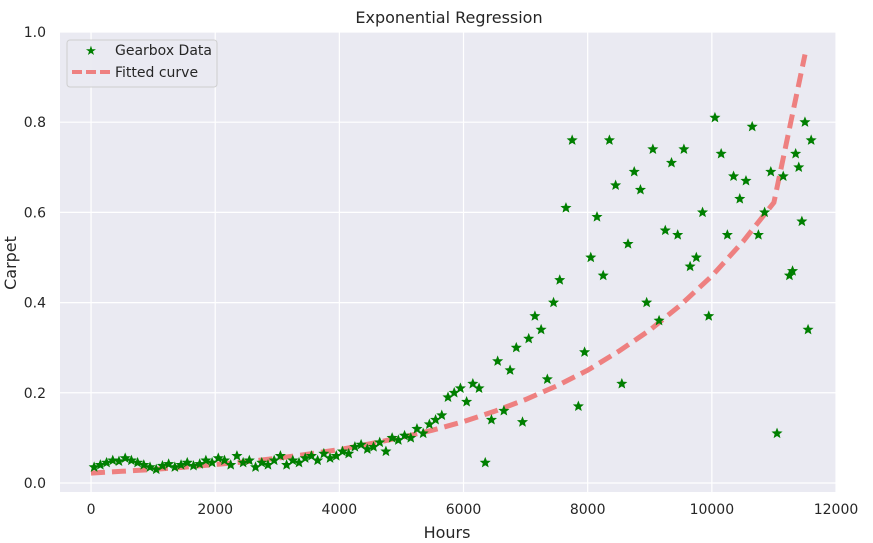  I want to click on legend-star-marker: ★, so click(91, 51).